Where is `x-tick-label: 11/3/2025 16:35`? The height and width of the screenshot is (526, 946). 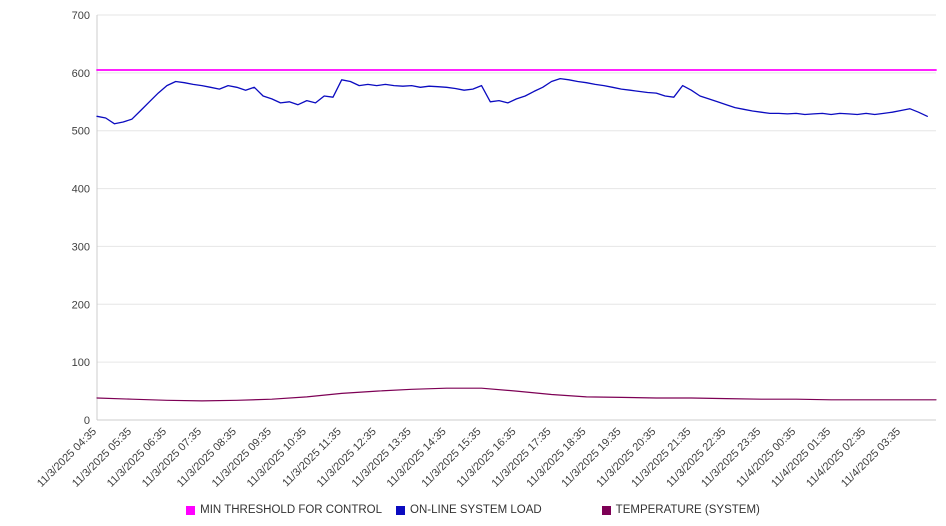
x-tick-label: 11/3/2025 16:35 is located at coordinates (486, 458).